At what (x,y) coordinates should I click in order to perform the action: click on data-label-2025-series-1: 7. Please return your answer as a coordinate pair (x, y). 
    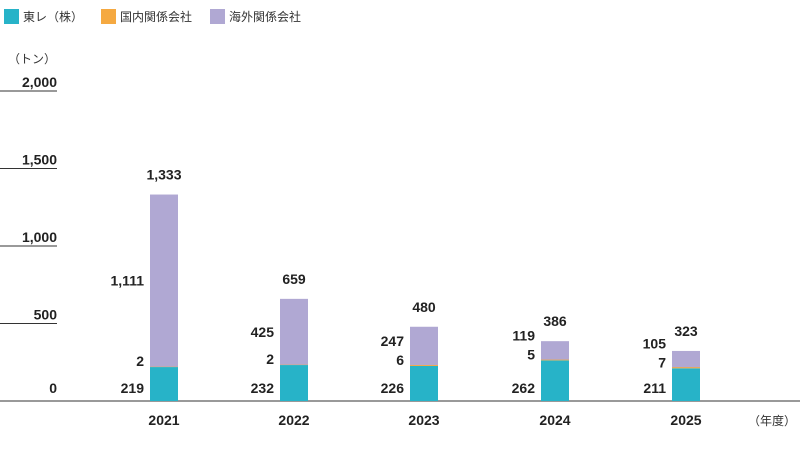
    Looking at the image, I should click on (662, 362).